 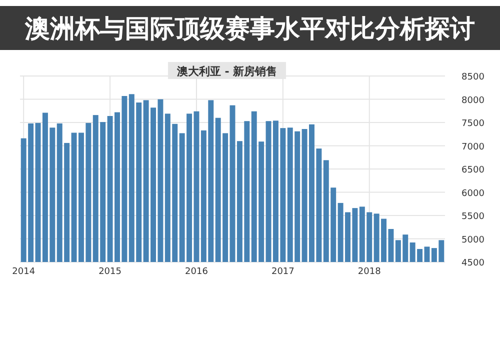 What do you see at coordinates (110, 272) in the screenshot?
I see `x-tick-label: 2015` at bounding box center [110, 272].